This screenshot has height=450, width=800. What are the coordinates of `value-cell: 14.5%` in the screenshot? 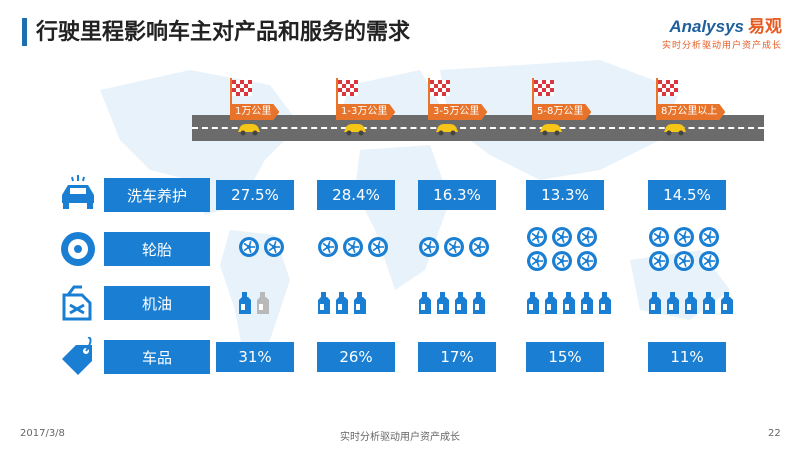 It's located at (687, 195).